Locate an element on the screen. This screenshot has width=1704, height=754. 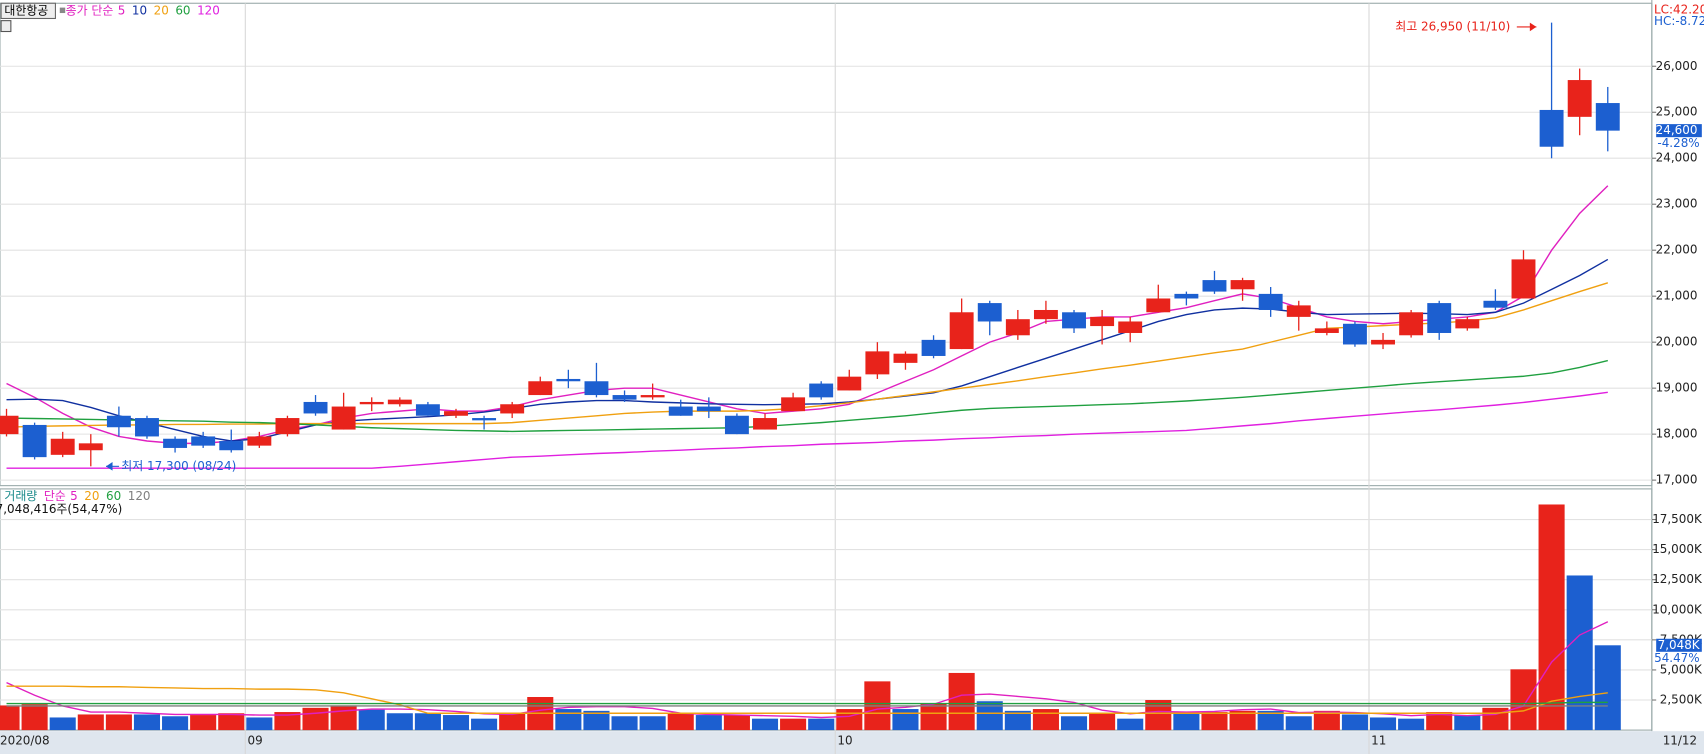
y-tick-label: 18,000 is located at coordinates (1677, 434).